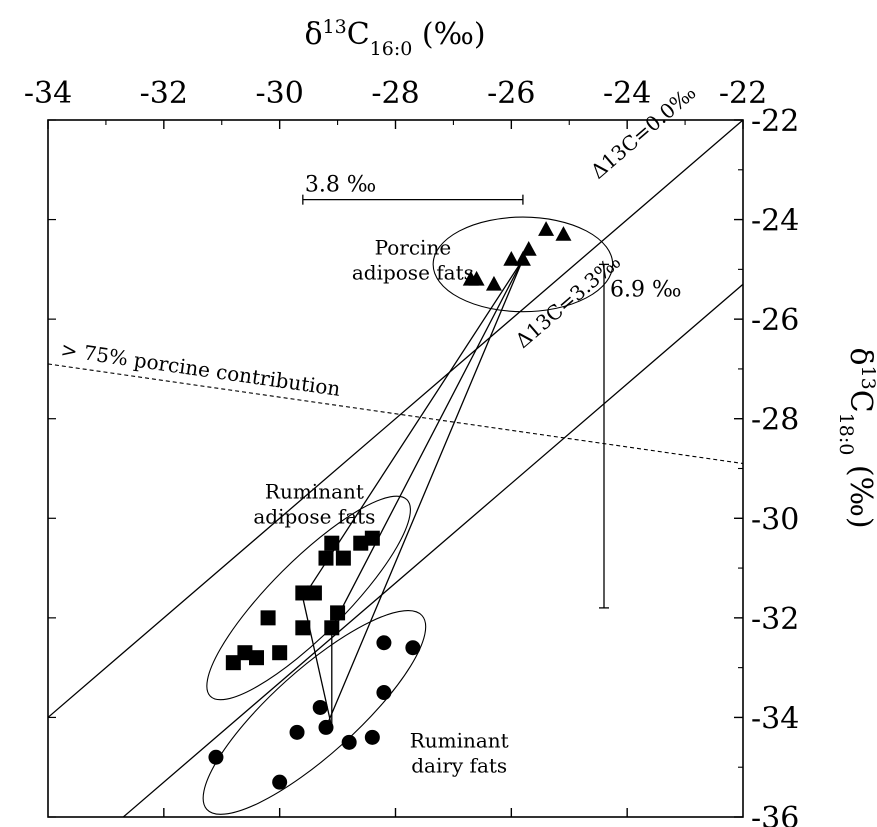 Image resolution: width=877 pixels, height=827 pixels. I want to click on group-label: dairy fats, so click(459, 765).